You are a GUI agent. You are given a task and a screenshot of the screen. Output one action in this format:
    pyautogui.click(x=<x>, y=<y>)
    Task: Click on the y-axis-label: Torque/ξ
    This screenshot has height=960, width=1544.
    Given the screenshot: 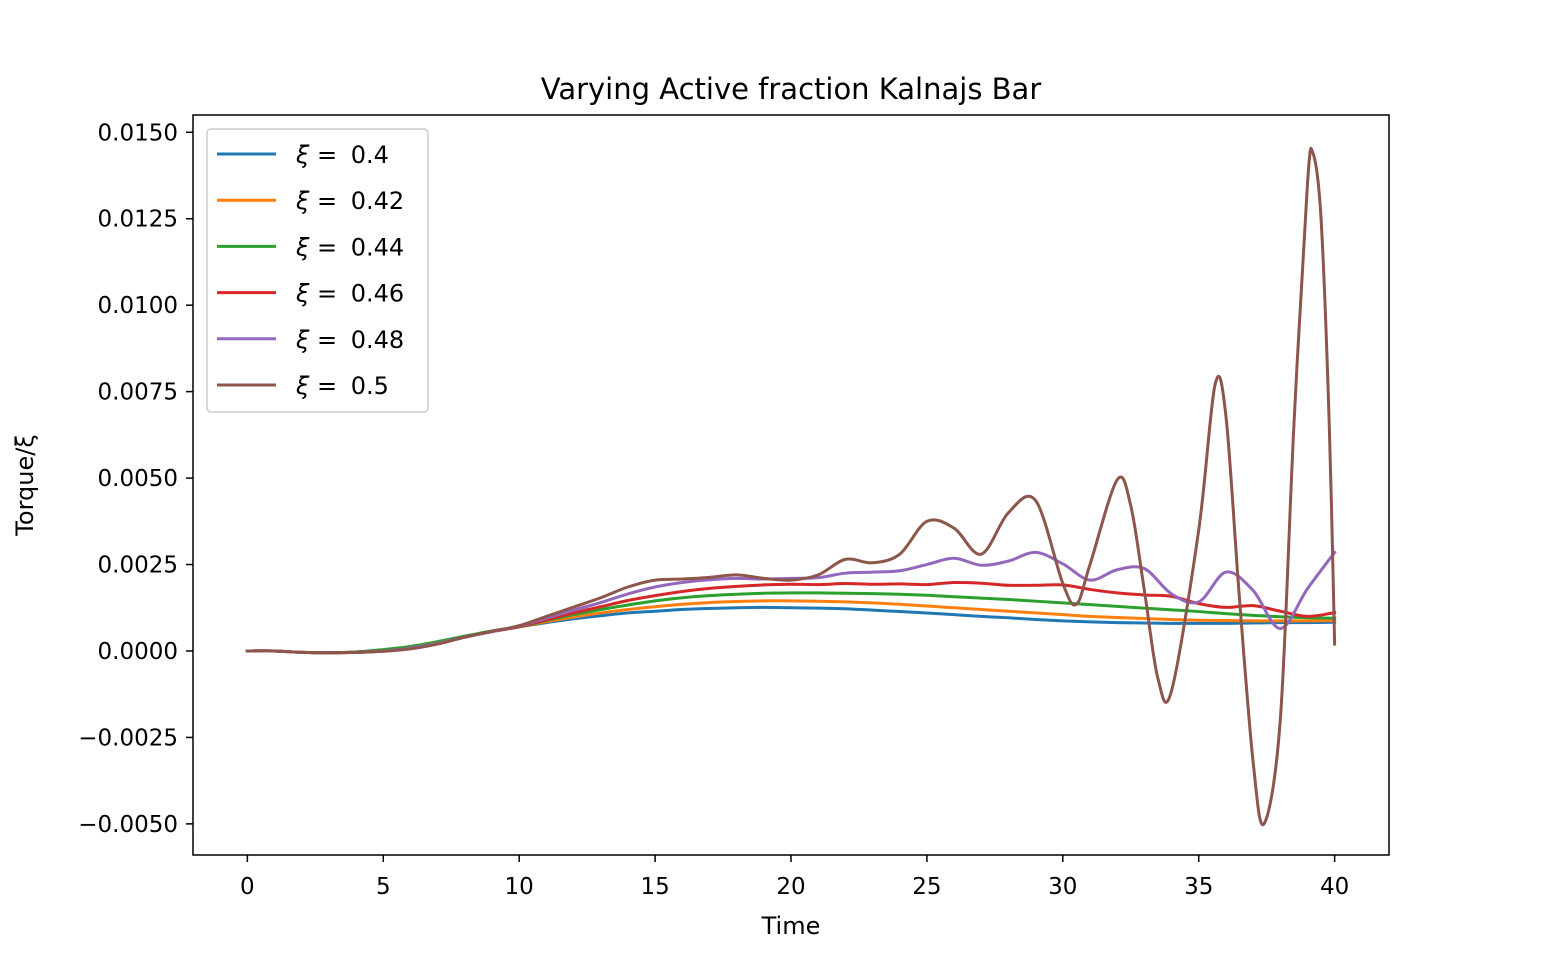 What is the action you would take?
    pyautogui.click(x=25, y=485)
    